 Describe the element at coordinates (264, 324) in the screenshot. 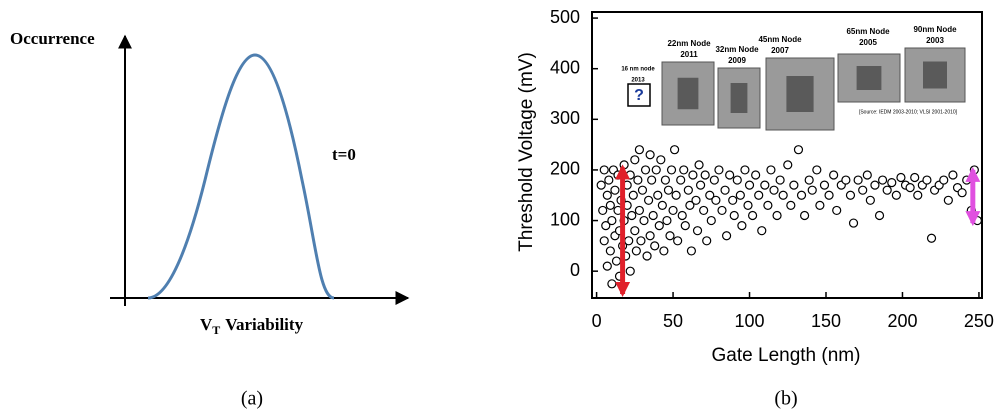

I see `x-label-rest: Variability` at that location.